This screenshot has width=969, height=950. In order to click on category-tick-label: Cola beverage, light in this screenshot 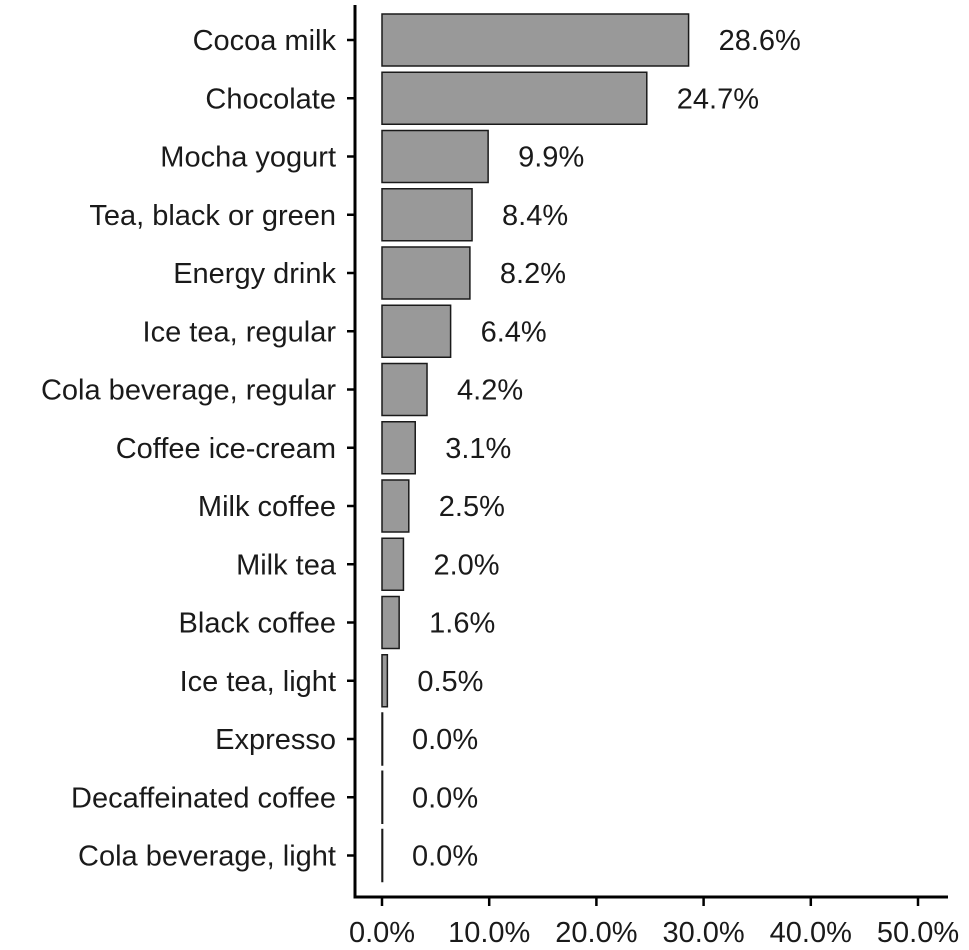, I will do `click(207, 857)`.